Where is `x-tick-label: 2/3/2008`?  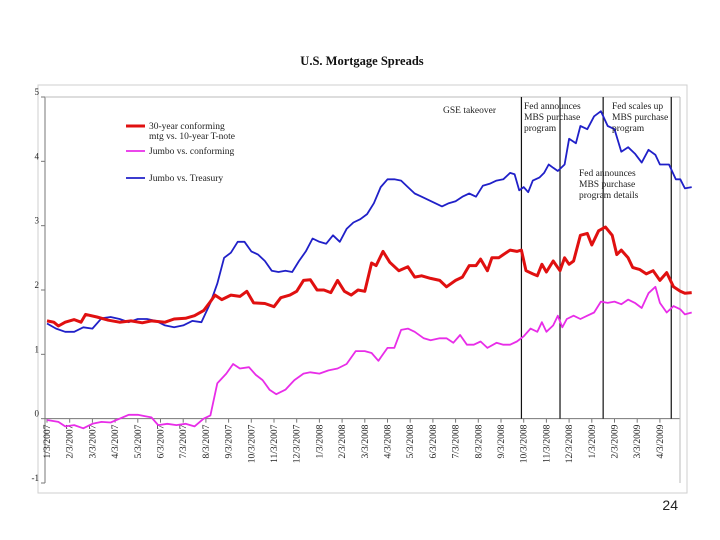
x-tick-label: 2/3/2008 is located at coordinates (343, 441).